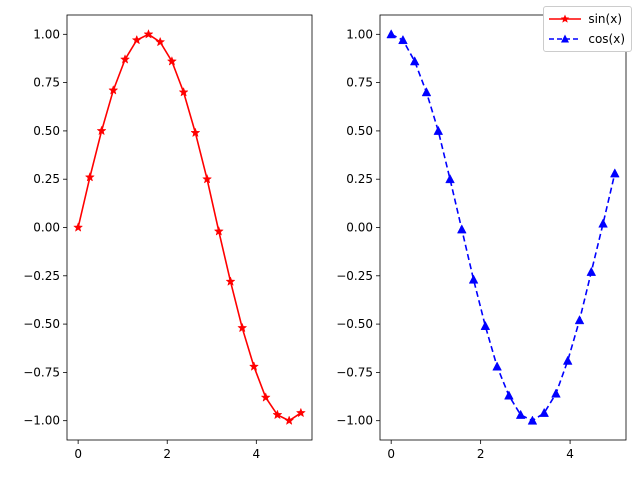 This screenshot has height=480, width=640. I want to click on legend: sin(x) cos(x), so click(587, 29).